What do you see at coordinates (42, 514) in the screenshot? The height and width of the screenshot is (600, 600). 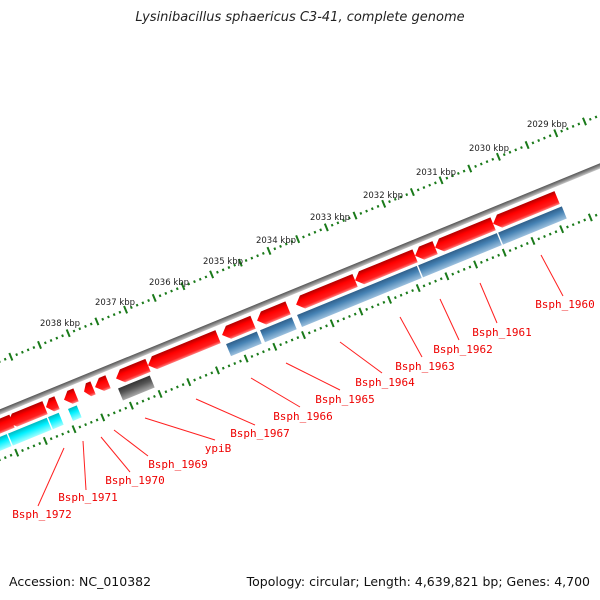 I see `gene-label: Bsph_1972` at bounding box center [42, 514].